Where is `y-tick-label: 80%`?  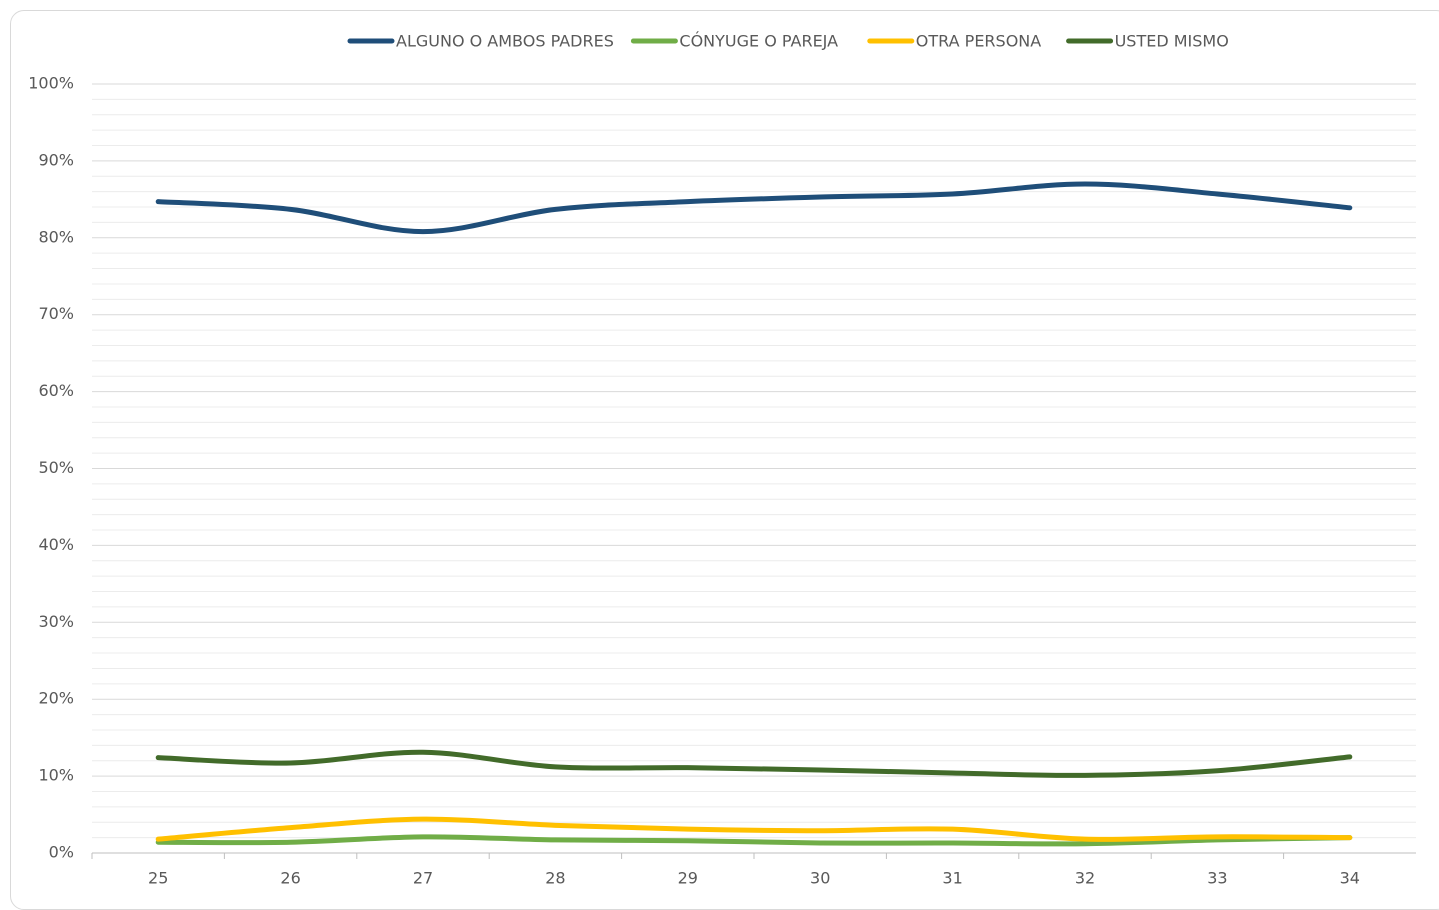
y-tick-label: 80% is located at coordinates (56, 236).